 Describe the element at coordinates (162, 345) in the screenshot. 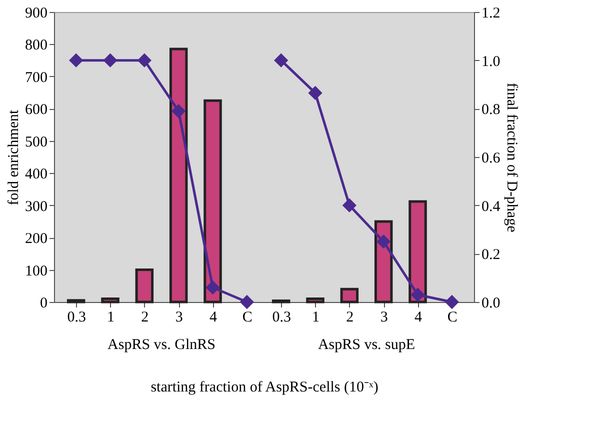

I see `text: AspRS vs. GlnRS` at that location.